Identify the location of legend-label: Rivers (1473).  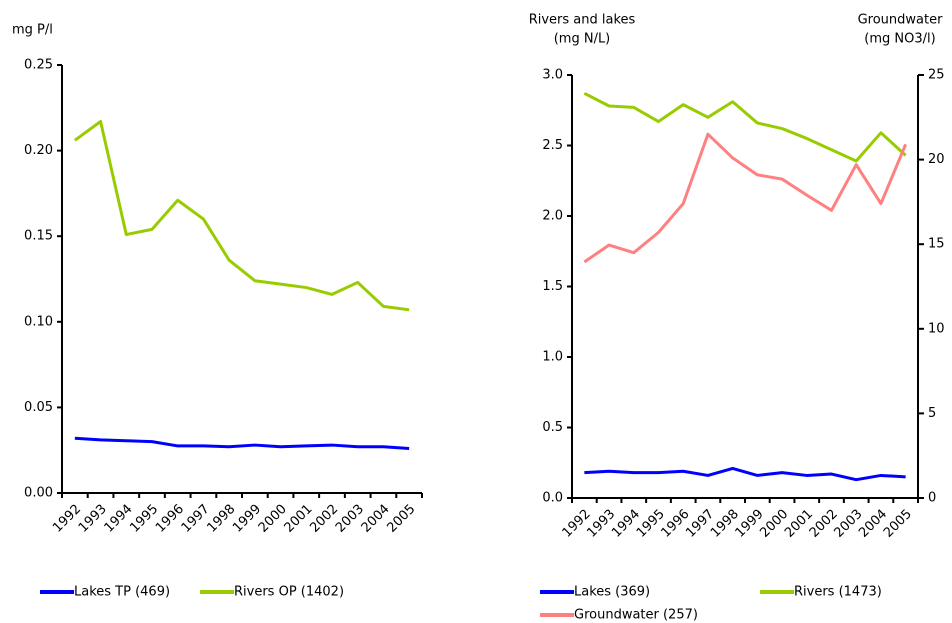
(838, 592).